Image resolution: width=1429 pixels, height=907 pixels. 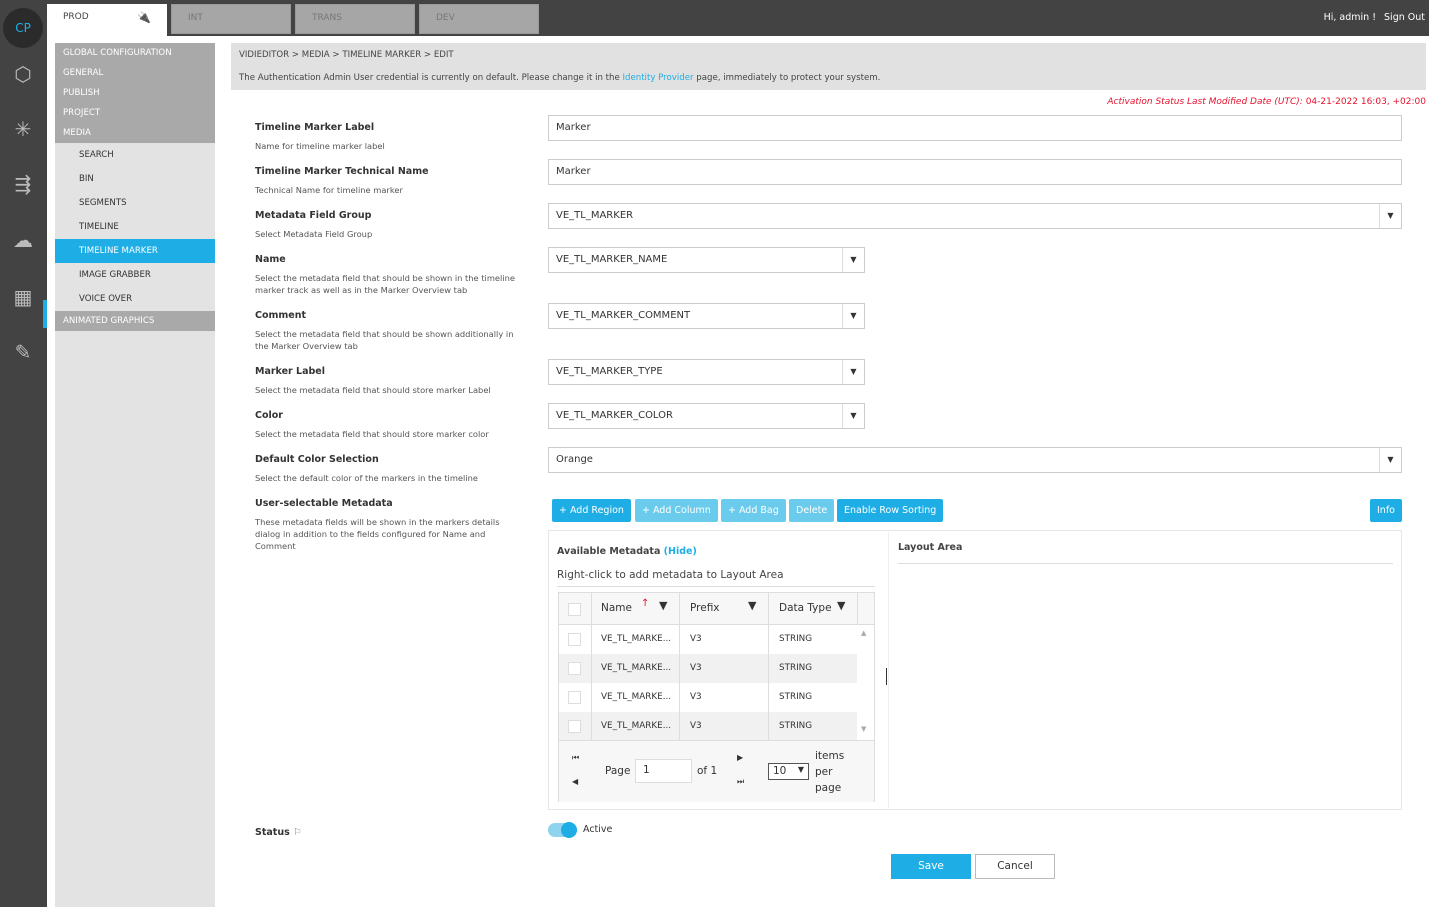 What do you see at coordinates (627, 551) in the screenshot?
I see `available-metadata-title: Available Metadata (Hide)` at bounding box center [627, 551].